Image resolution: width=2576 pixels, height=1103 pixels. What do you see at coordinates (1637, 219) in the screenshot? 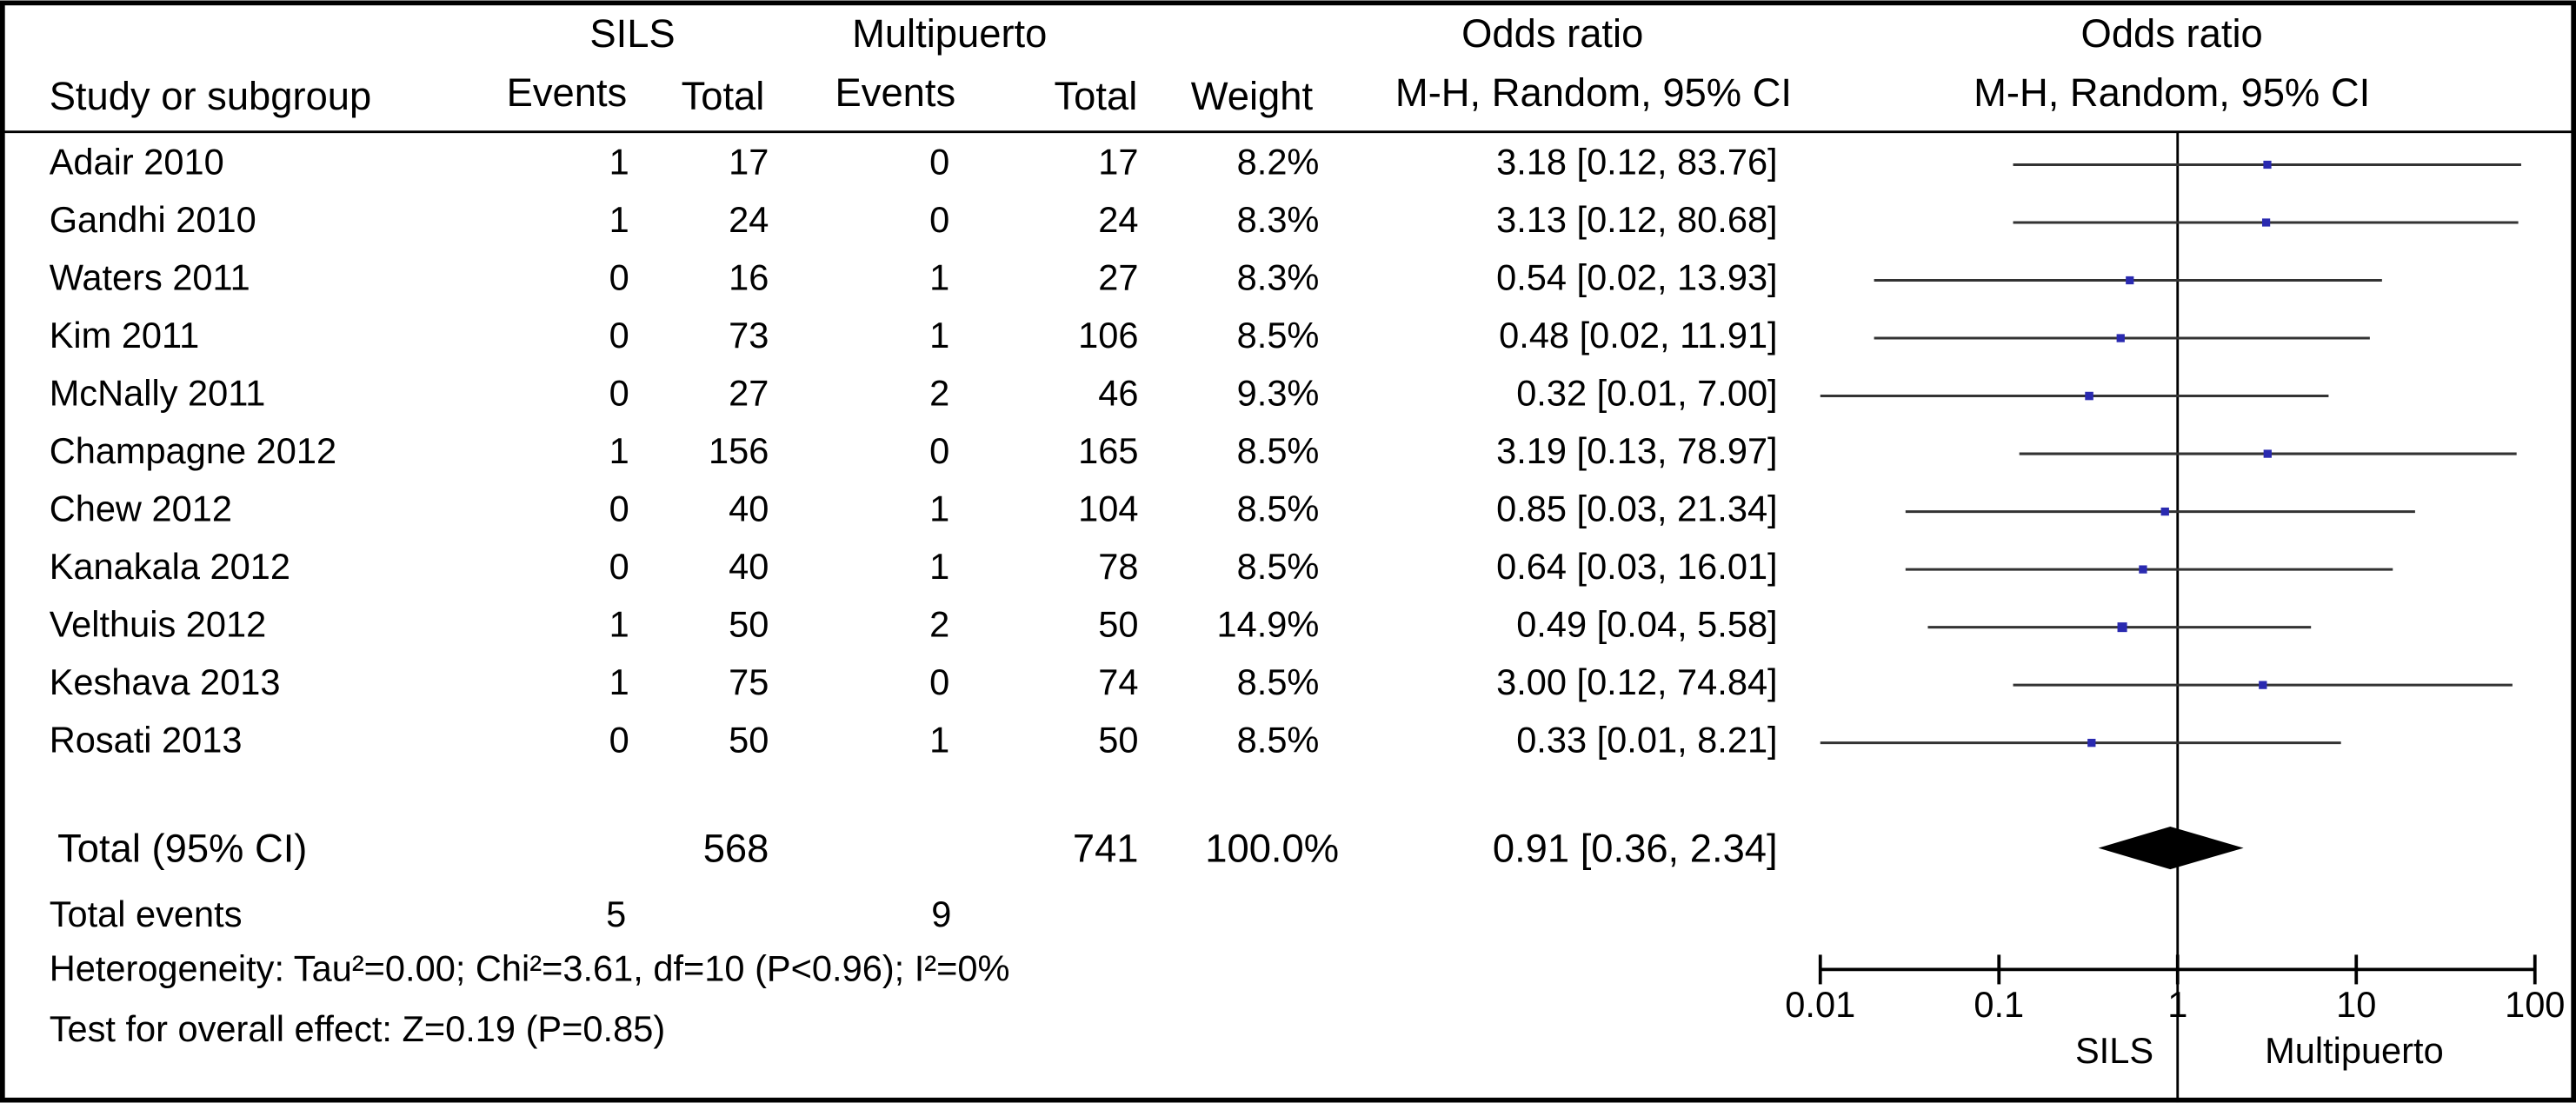
I see `ci-cell: 3.13 [0.12, 80.68]` at bounding box center [1637, 219].